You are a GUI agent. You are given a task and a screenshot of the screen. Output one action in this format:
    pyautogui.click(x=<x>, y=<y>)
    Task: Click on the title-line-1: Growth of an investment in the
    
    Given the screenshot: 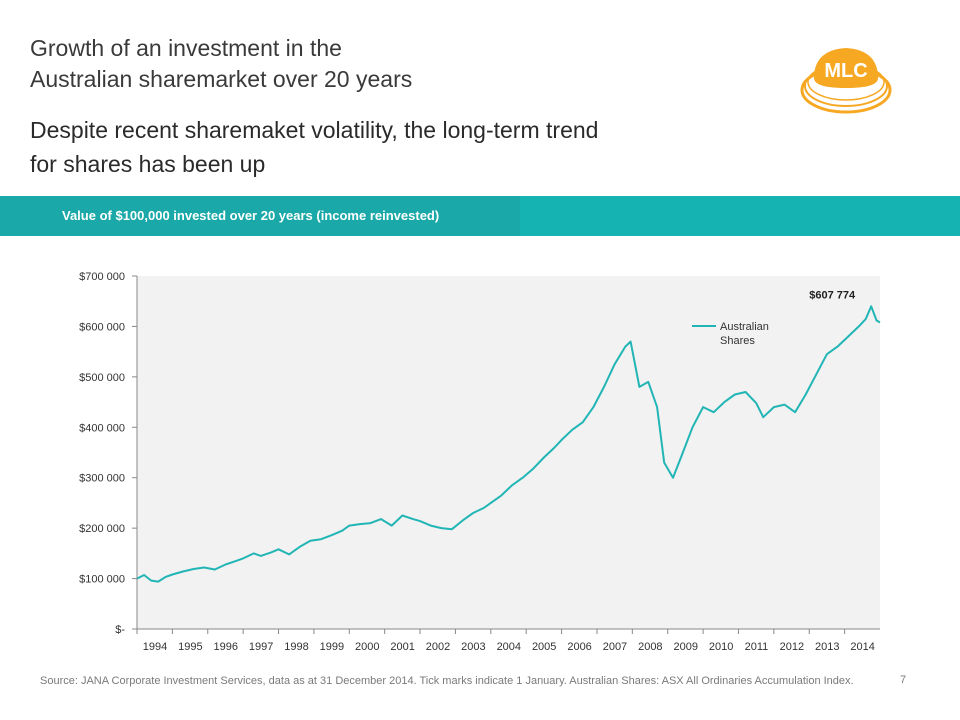 What is the action you would take?
    pyautogui.click(x=186, y=48)
    